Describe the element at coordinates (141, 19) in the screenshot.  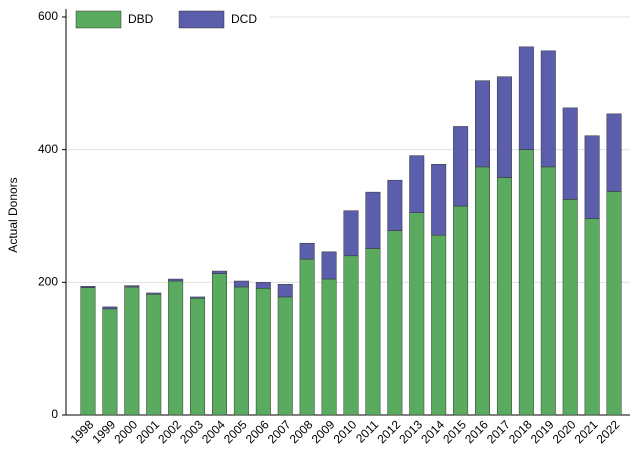
I see `legend-label: DBD` at that location.